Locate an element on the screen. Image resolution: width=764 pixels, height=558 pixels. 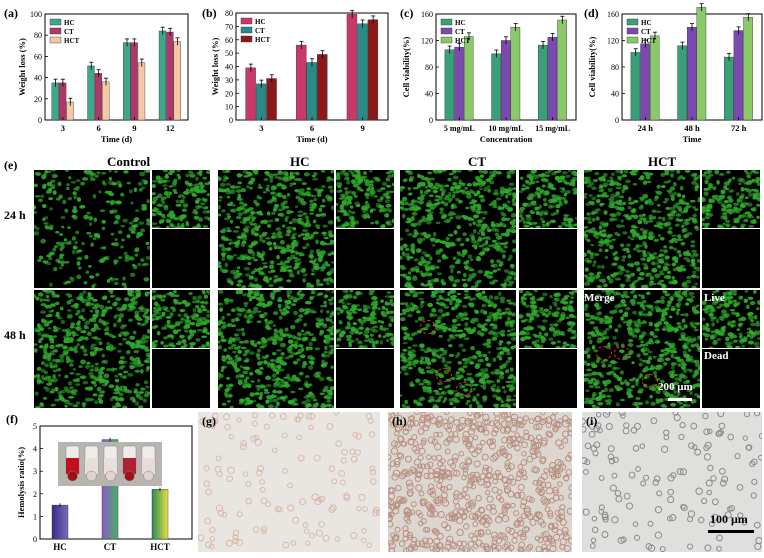
fluorescence-merge-ct-24h is located at coordinates (458, 229).